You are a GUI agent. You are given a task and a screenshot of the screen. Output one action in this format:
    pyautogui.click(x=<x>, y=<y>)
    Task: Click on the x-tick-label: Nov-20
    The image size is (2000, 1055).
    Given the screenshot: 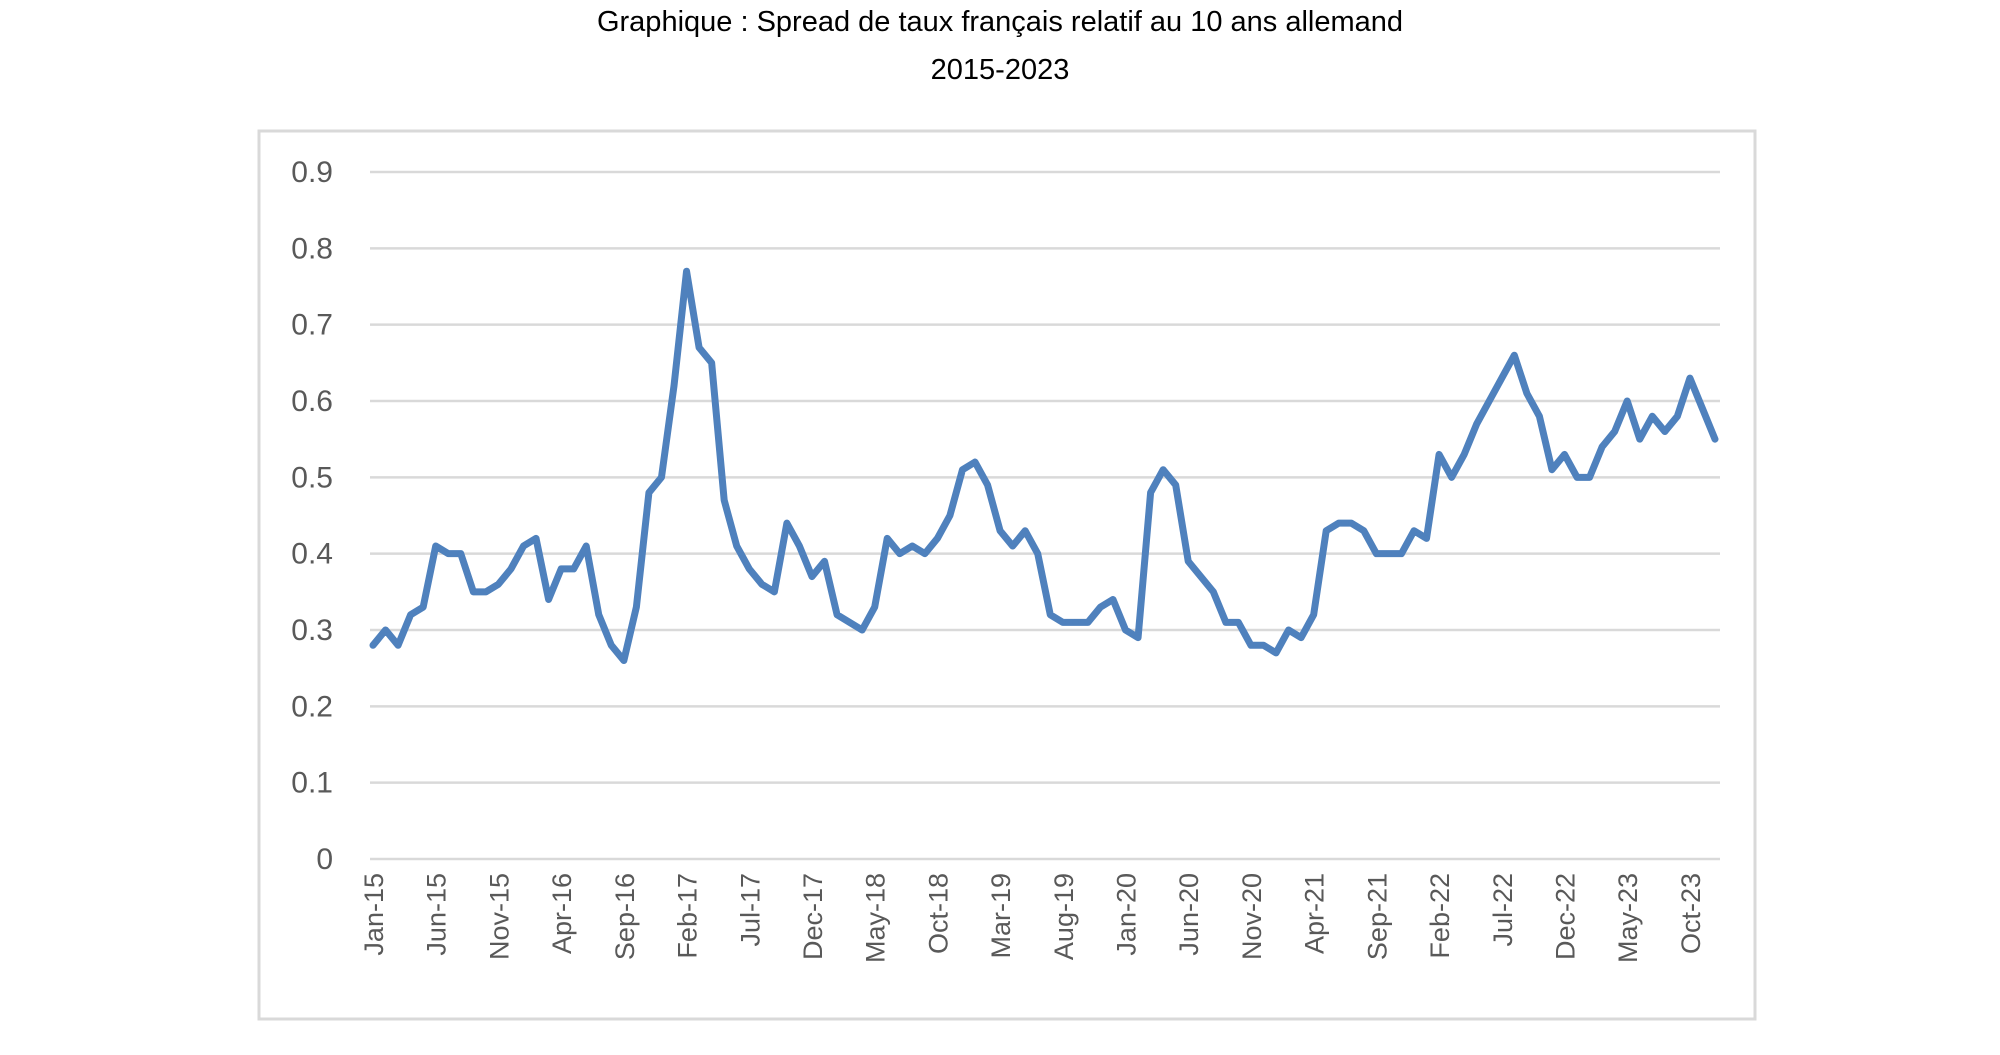 What is the action you would take?
    pyautogui.click(x=1252, y=916)
    